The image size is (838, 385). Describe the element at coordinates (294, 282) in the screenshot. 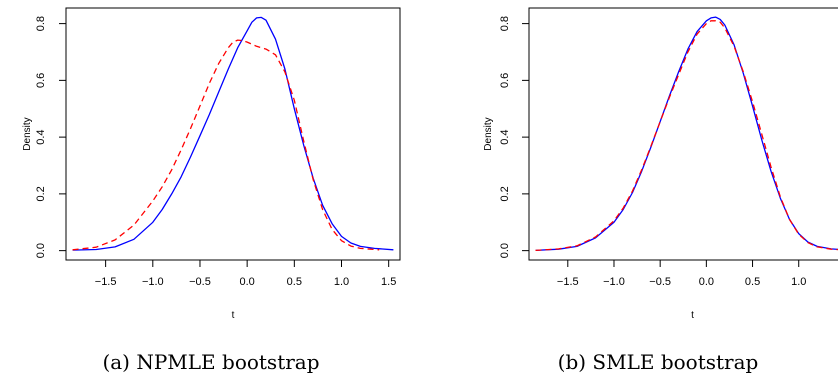

I see `chart-0-x-tick-label: 0.5` at that location.